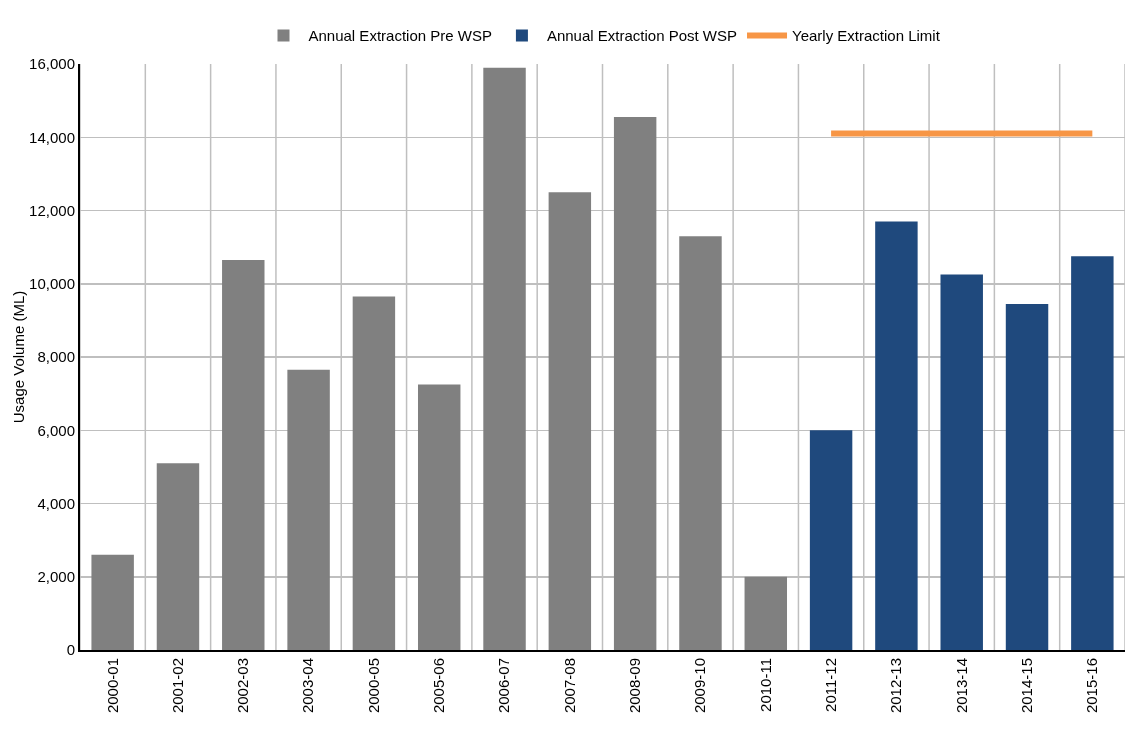  What do you see at coordinates (19, 357) in the screenshot?
I see `y-axis-title: Usage Volume (ML)` at bounding box center [19, 357].